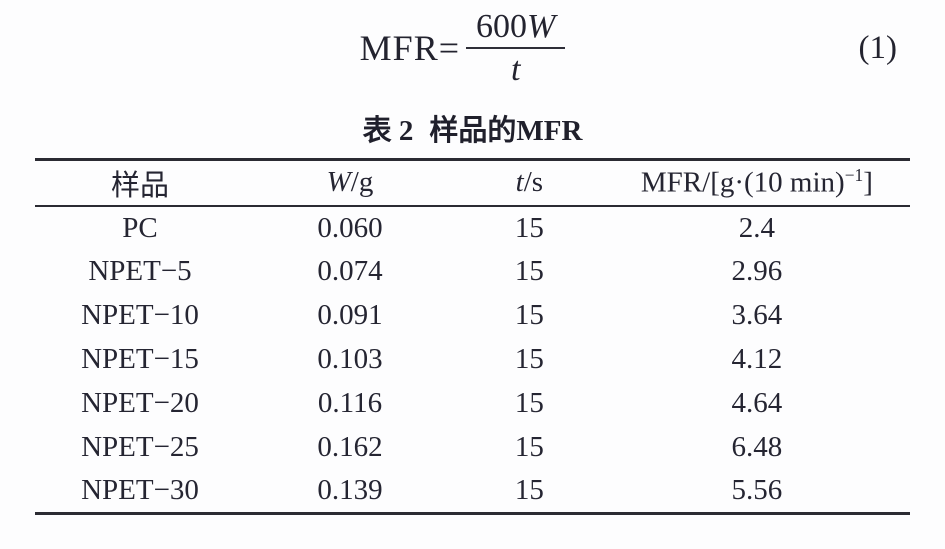 The width and height of the screenshot is (945, 549). I want to click on fraction: 600W t, so click(516, 48).